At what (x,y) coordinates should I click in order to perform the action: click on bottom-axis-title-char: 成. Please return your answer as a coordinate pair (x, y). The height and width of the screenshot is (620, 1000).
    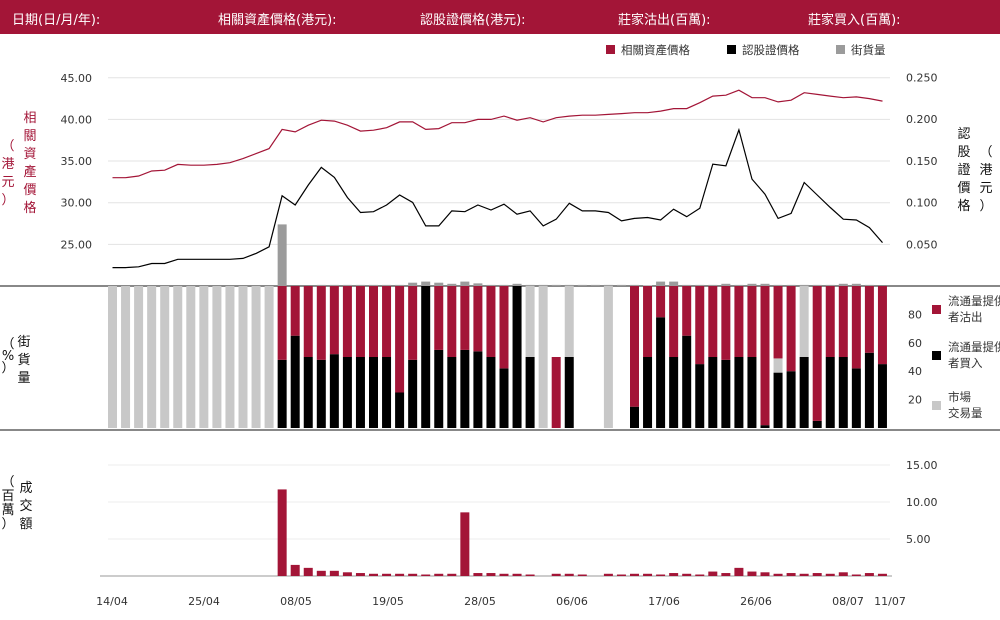
    Looking at the image, I should click on (25, 488).